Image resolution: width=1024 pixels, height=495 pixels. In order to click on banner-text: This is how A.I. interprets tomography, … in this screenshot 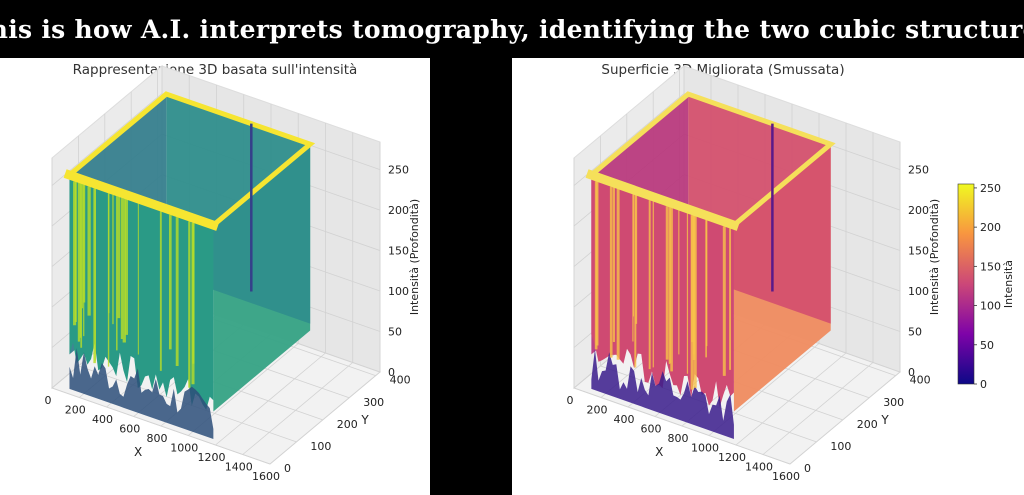, I will do `click(512, 29)`.